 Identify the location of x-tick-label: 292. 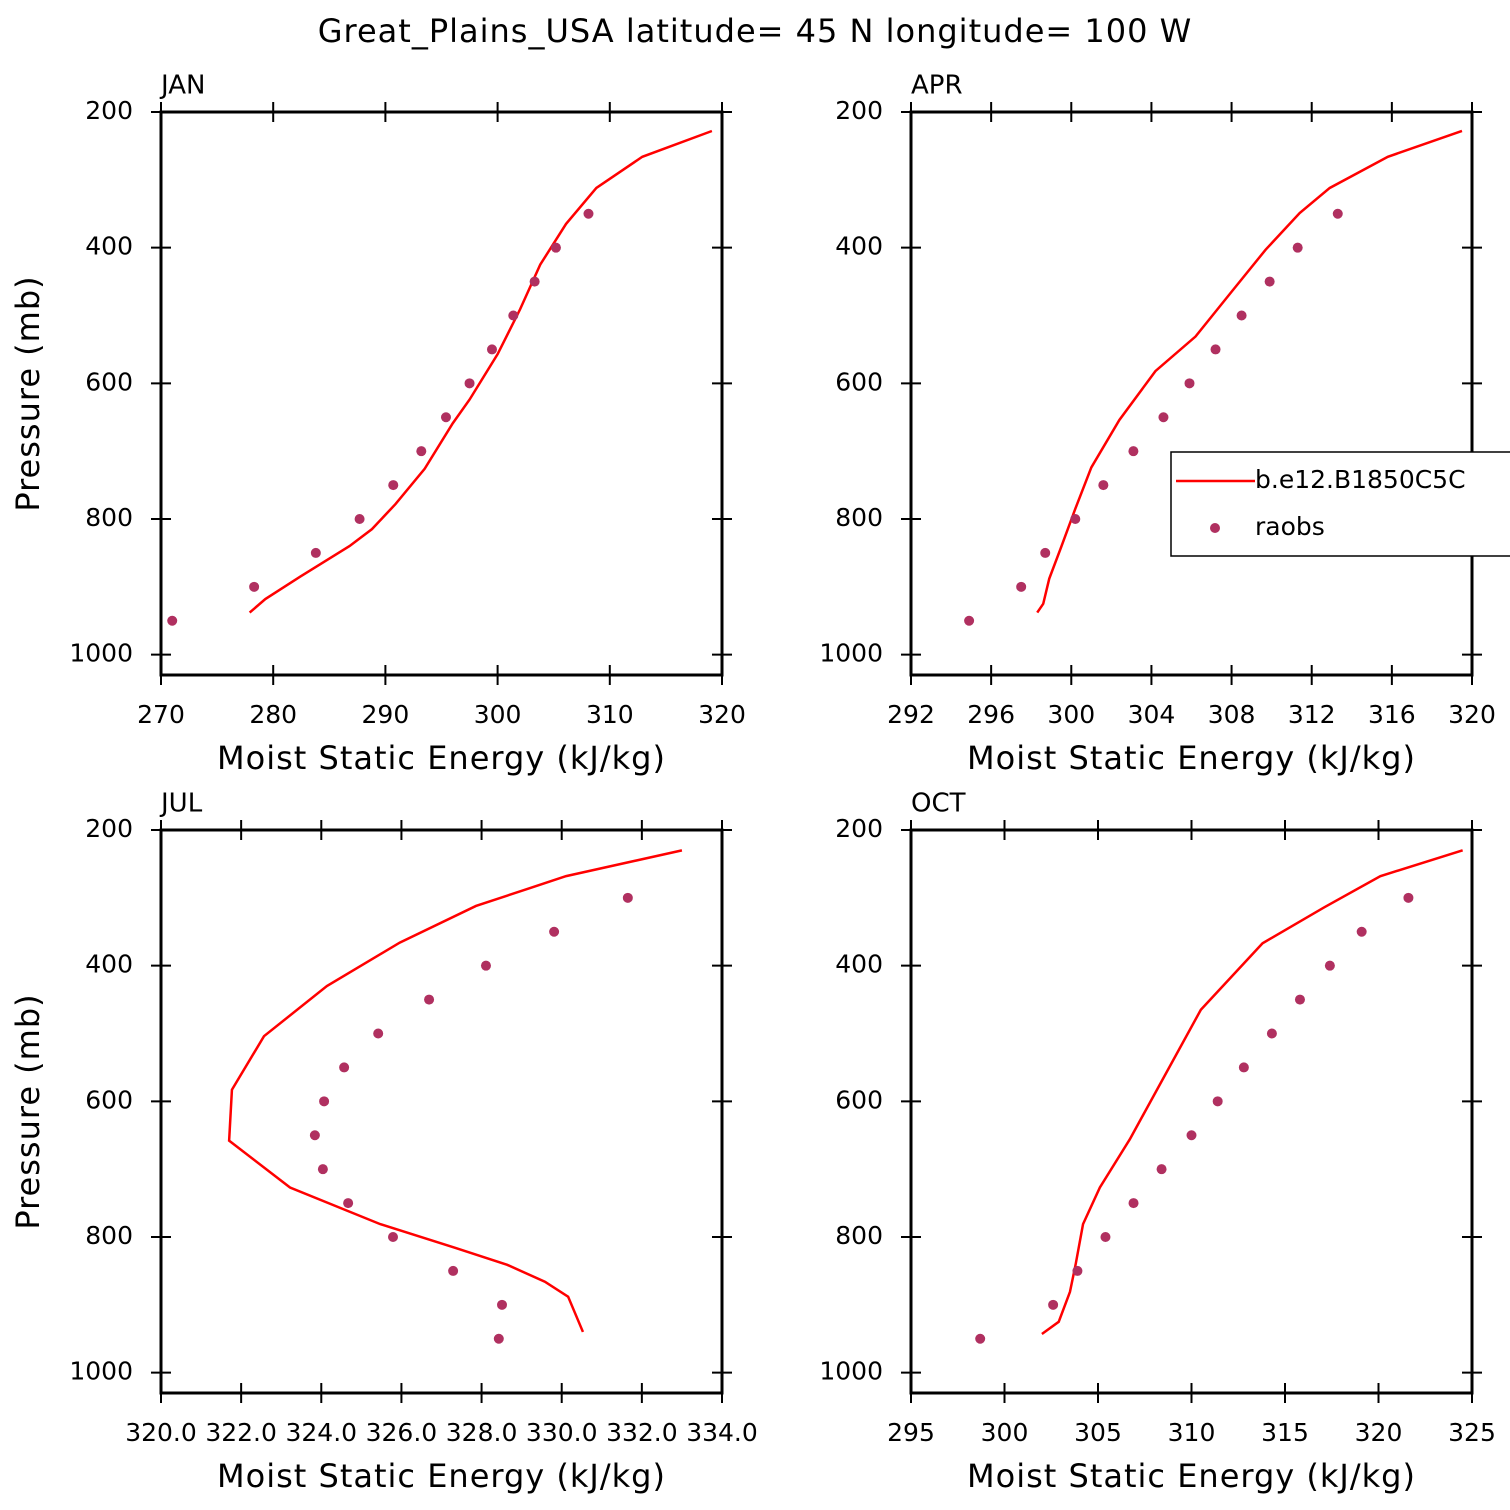
(911, 714).